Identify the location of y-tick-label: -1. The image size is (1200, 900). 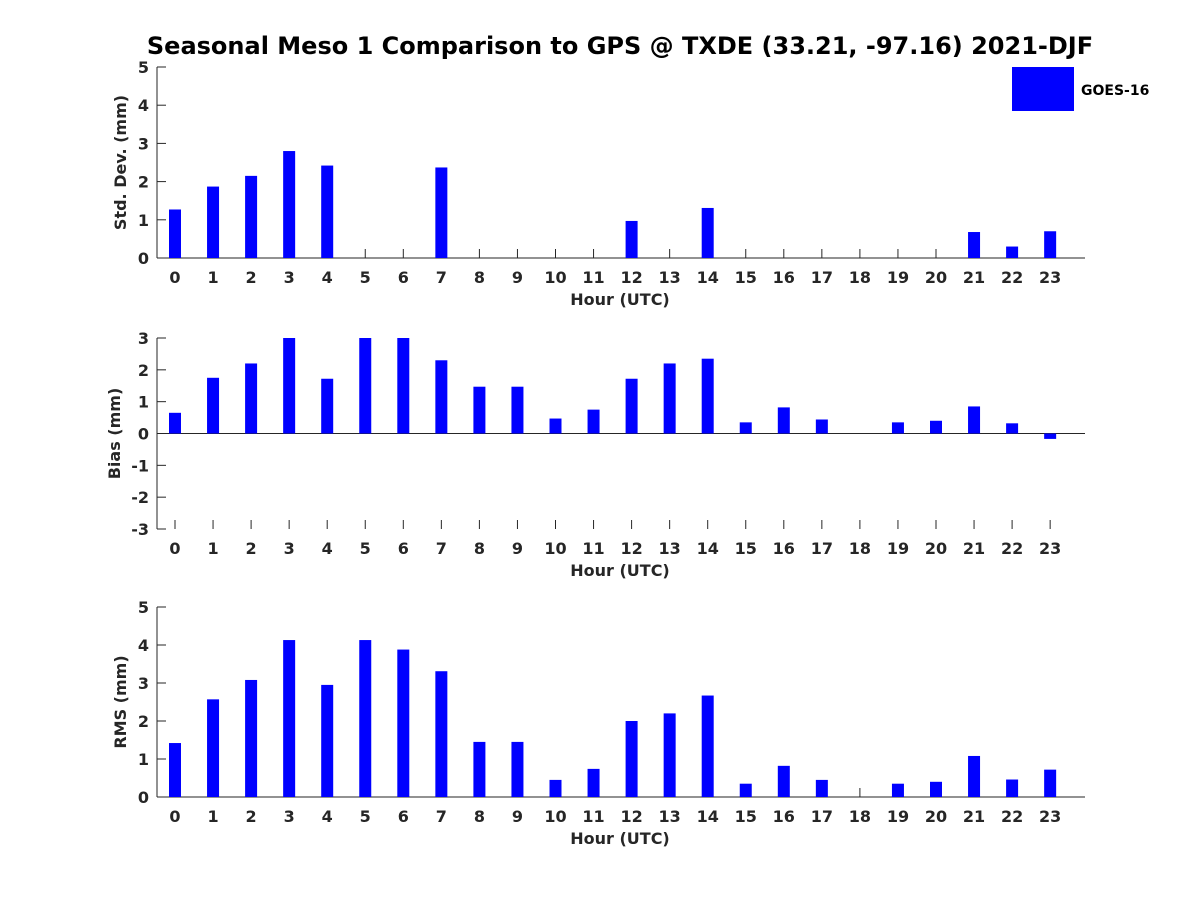
(140, 465).